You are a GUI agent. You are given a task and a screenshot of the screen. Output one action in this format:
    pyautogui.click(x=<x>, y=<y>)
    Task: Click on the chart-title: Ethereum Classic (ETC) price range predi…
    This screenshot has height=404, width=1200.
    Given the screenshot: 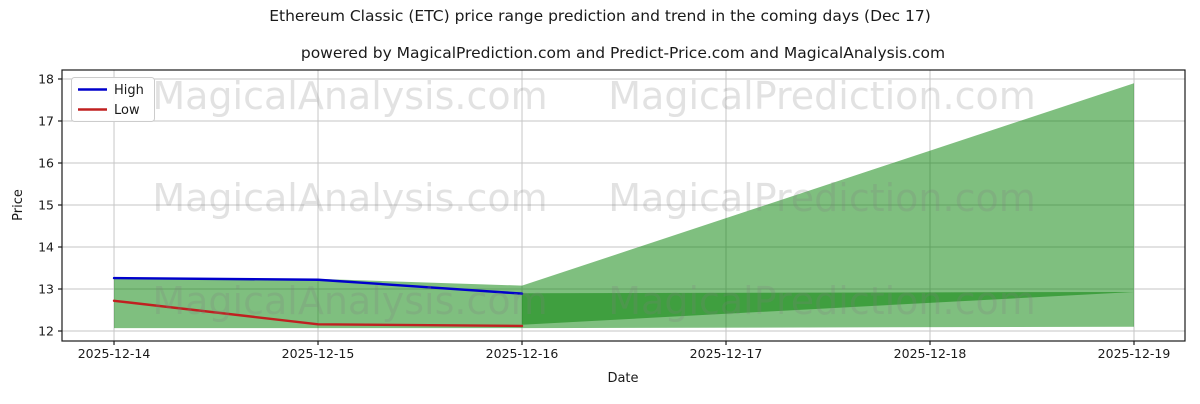 What is the action you would take?
    pyautogui.click(x=600, y=16)
    